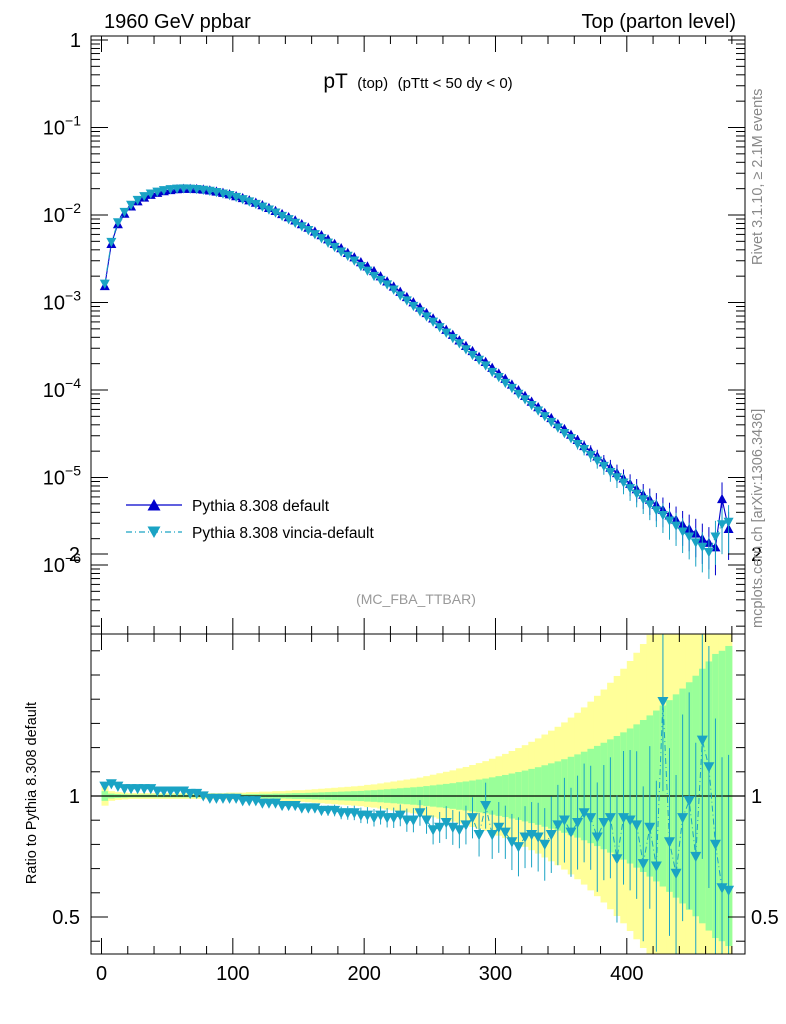 This screenshot has height=1024, width=786. I want to click on ratio-y-tick-label-right: 0.5, so click(765, 918).